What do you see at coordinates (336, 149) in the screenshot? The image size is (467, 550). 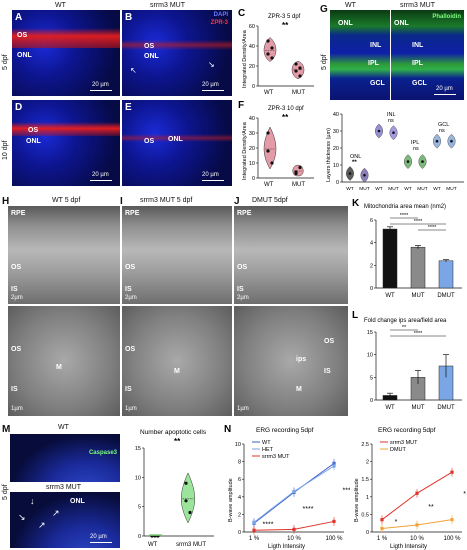 I see `y-tick-label: 20` at bounding box center [336, 149].